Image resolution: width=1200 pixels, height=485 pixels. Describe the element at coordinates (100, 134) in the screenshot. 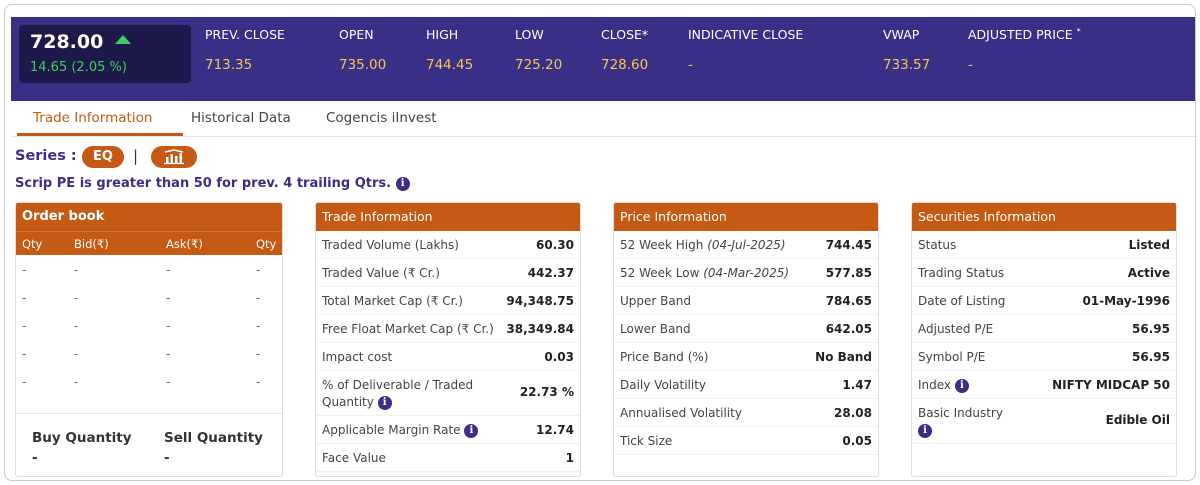

I see `active-tab-indicator` at that location.